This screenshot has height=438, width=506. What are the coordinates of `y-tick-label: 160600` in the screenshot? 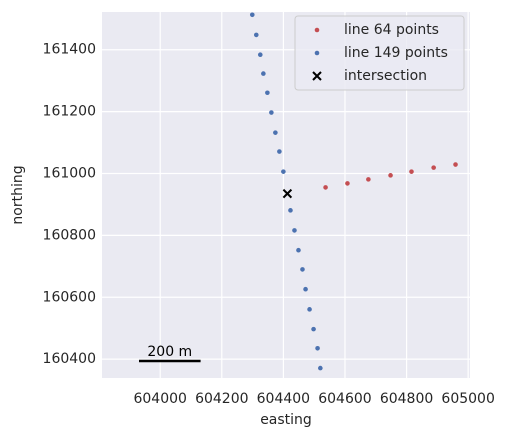 It's located at (69, 297).